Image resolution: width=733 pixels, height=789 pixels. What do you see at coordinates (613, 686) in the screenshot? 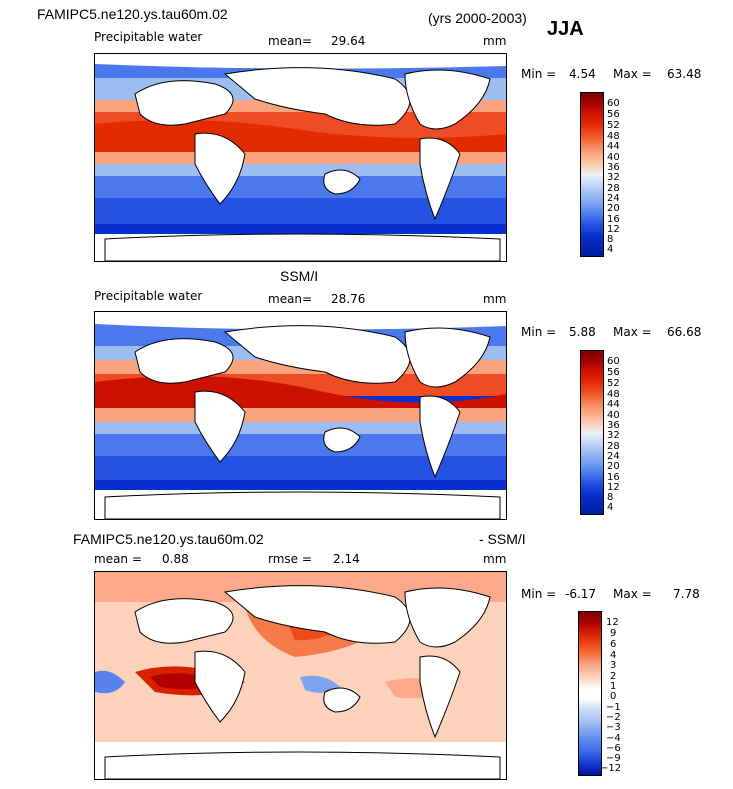
I see `p3-level-6: 1` at bounding box center [613, 686].